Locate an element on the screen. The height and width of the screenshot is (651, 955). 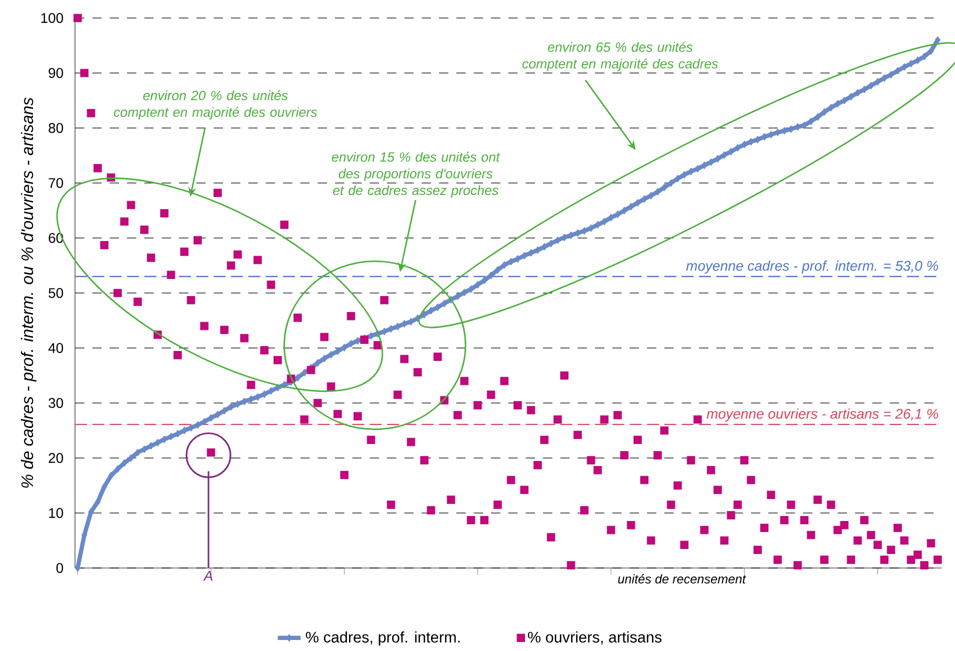
ref-line-label: moyenne ouvriers - artisans = 26,1 % is located at coordinates (822, 415).